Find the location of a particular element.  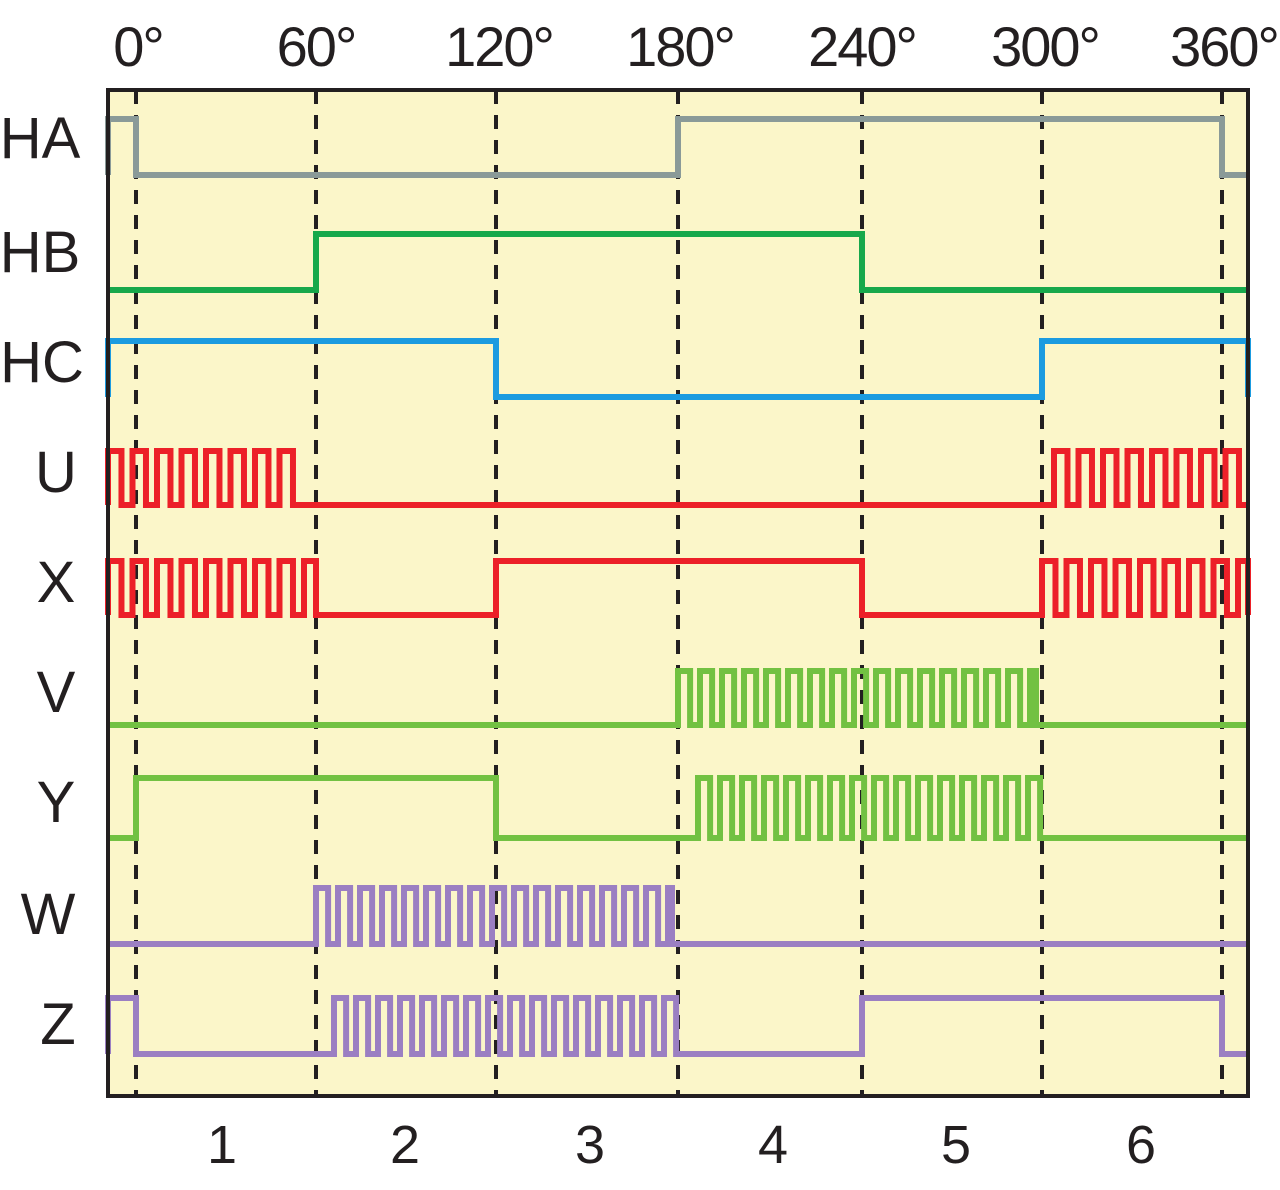

signal-label-hb: HB is located at coordinates (40, 252).